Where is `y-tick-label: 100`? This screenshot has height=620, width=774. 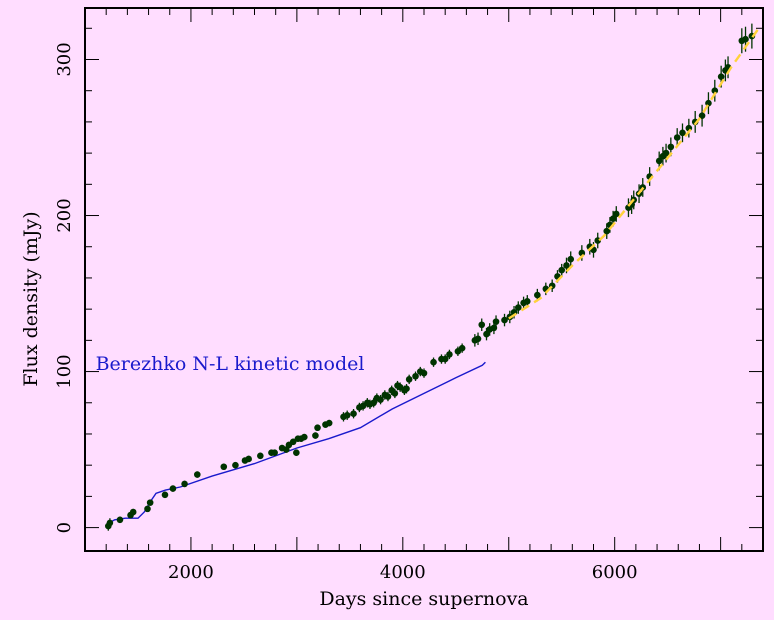 y-tick-label: 100 is located at coordinates (64, 371).